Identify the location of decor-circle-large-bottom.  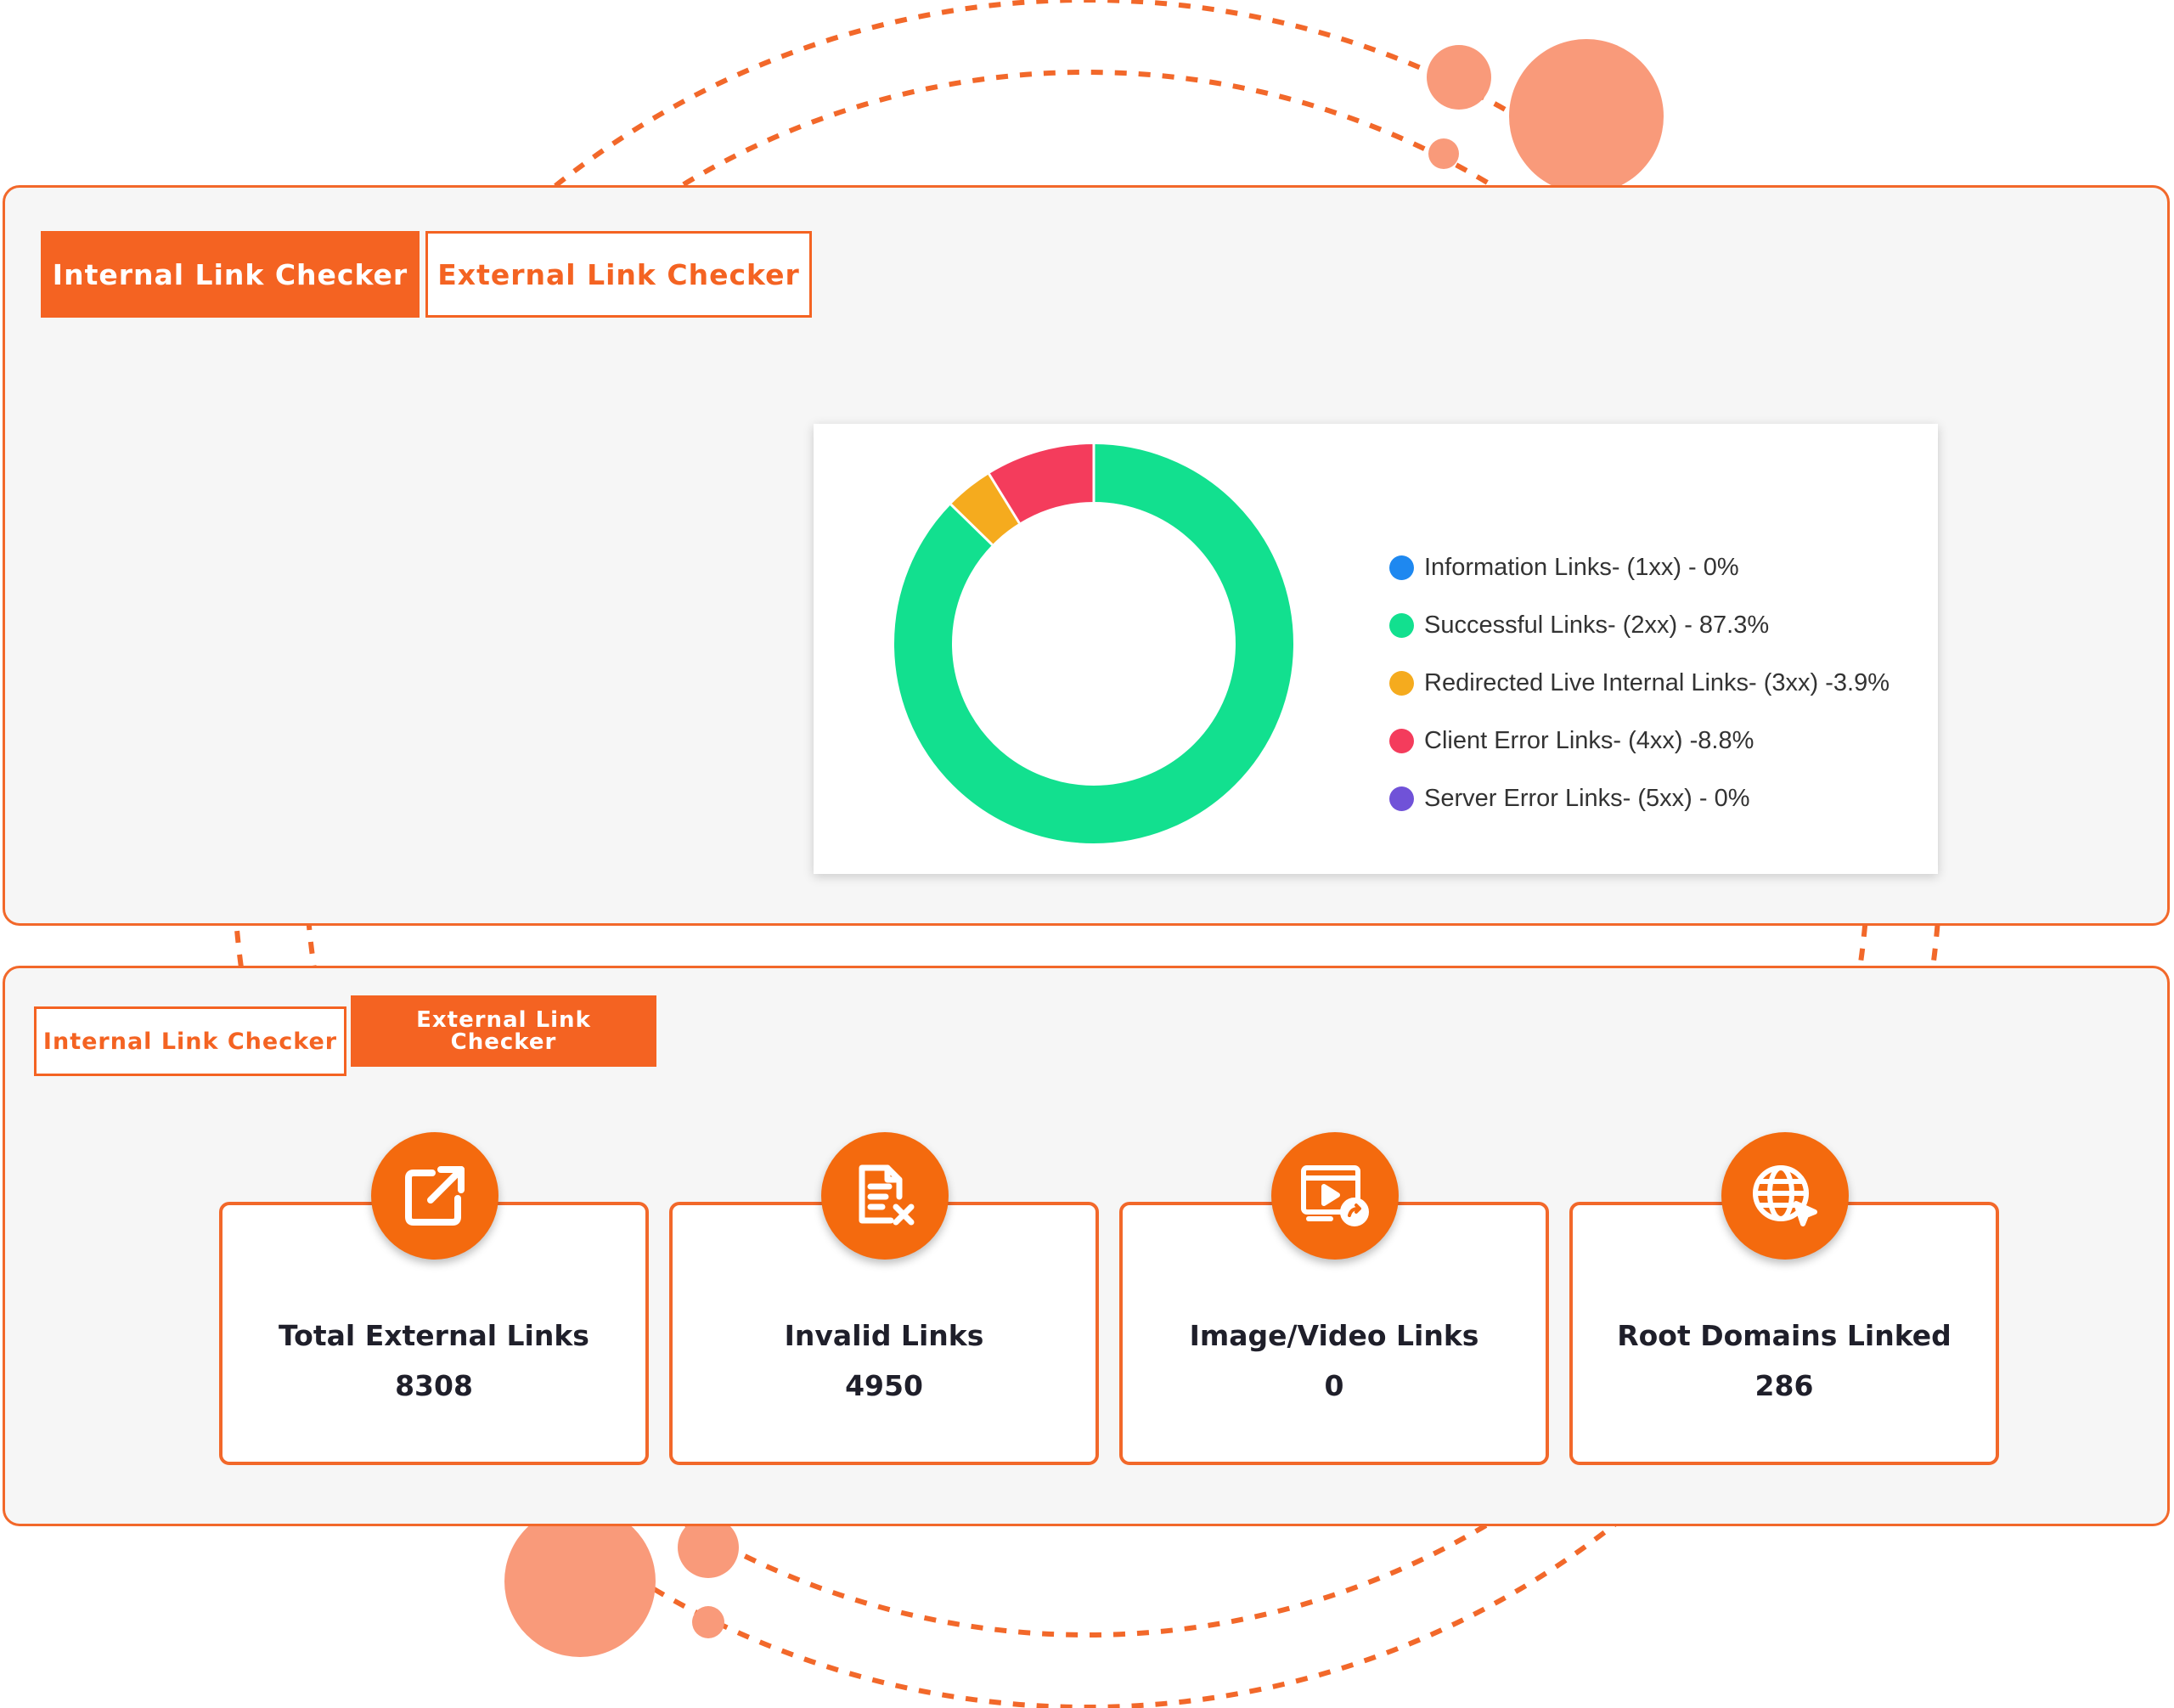
(580, 1581).